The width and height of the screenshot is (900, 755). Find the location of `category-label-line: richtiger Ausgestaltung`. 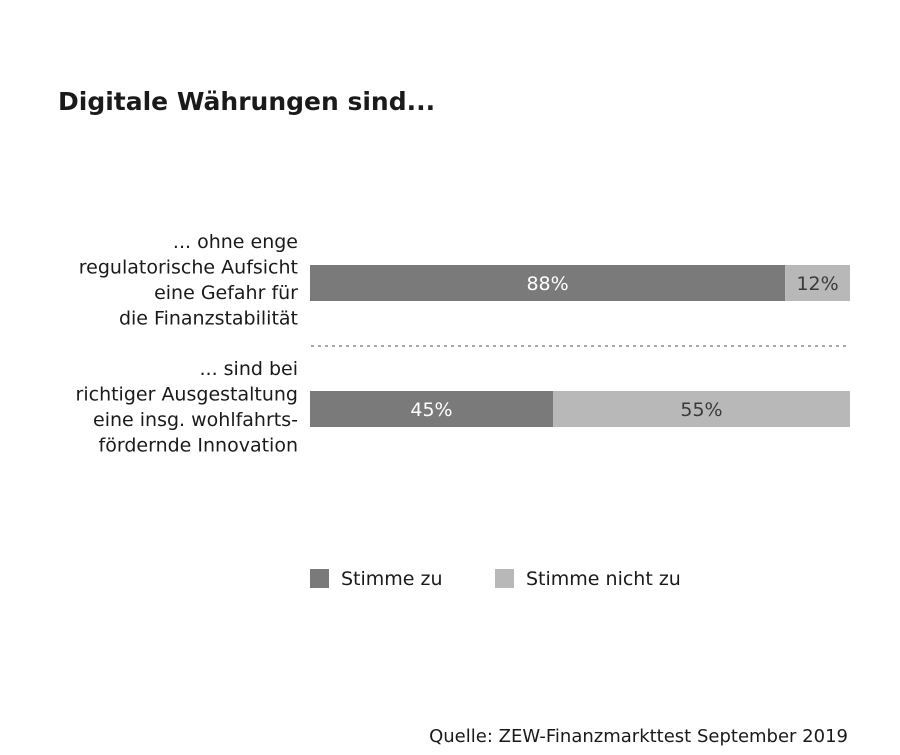

category-label-line: richtiger Ausgestaltung is located at coordinates (187, 395).